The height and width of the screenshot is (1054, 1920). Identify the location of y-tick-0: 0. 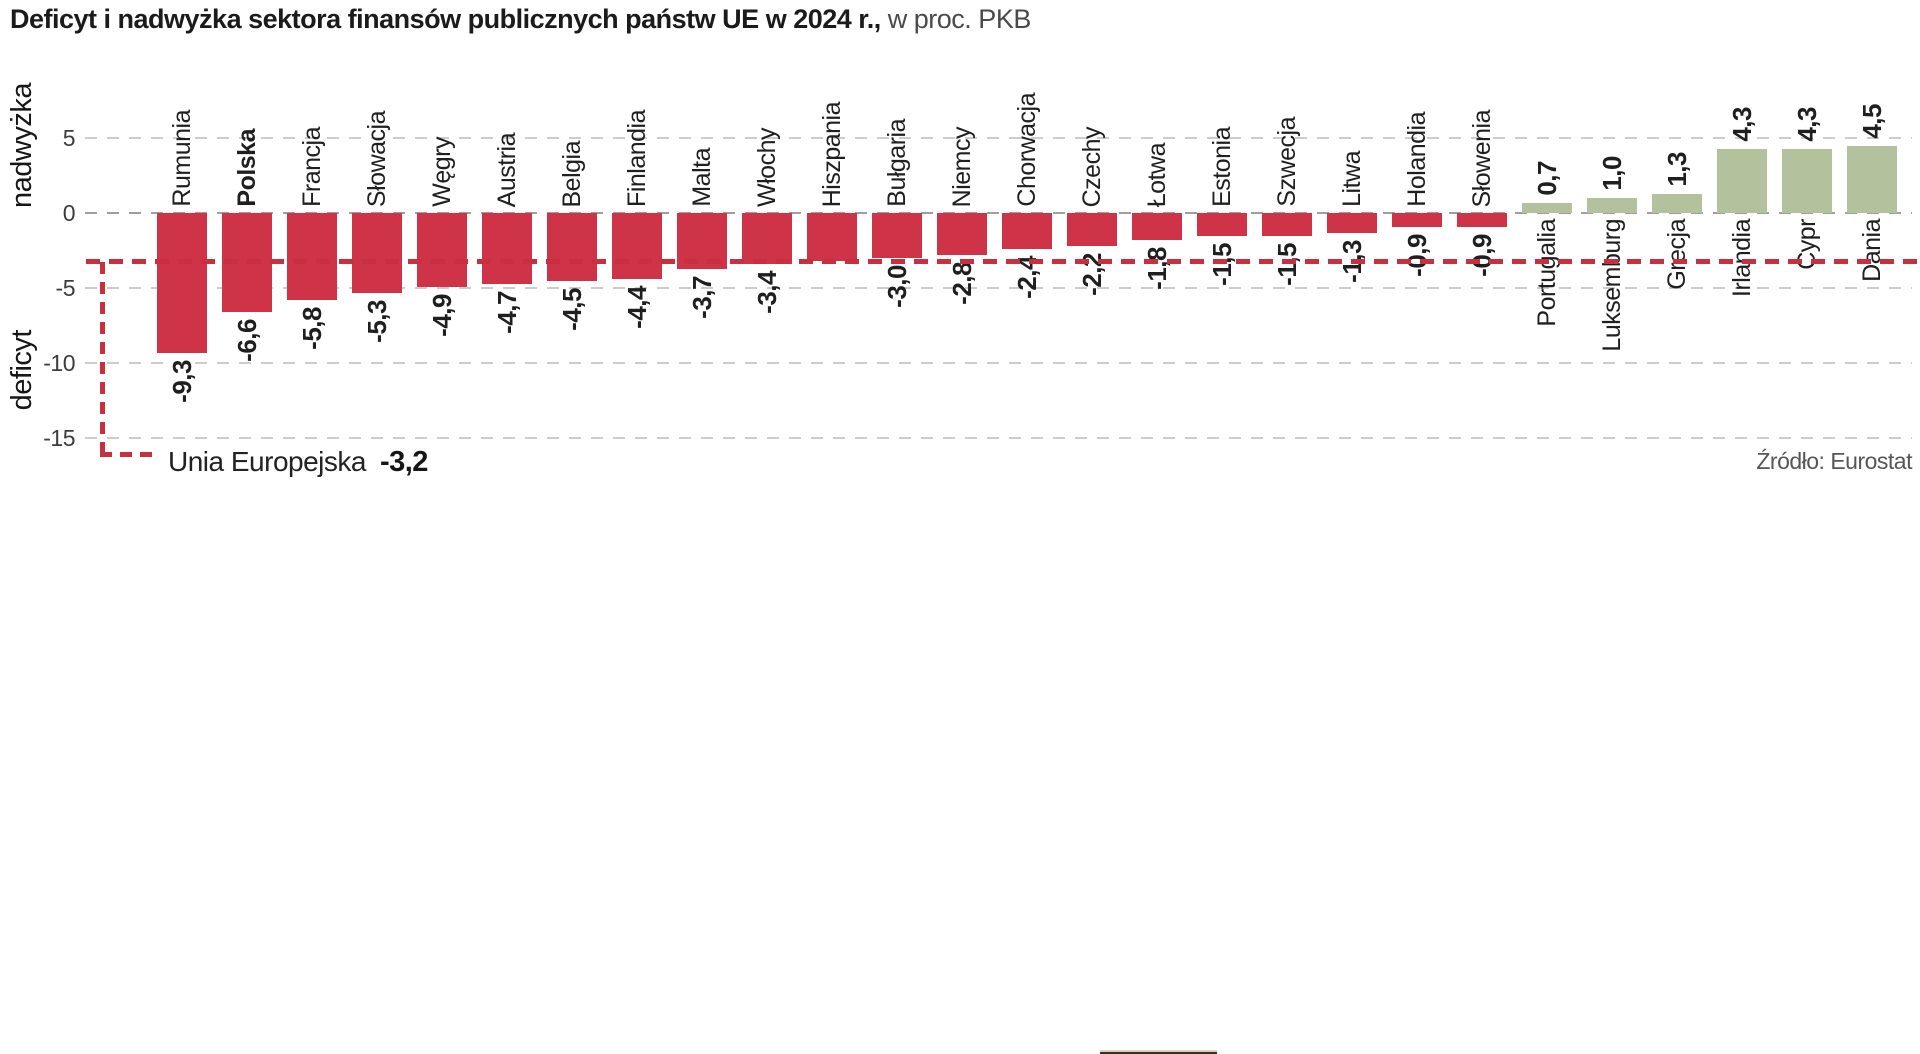
(69, 213).